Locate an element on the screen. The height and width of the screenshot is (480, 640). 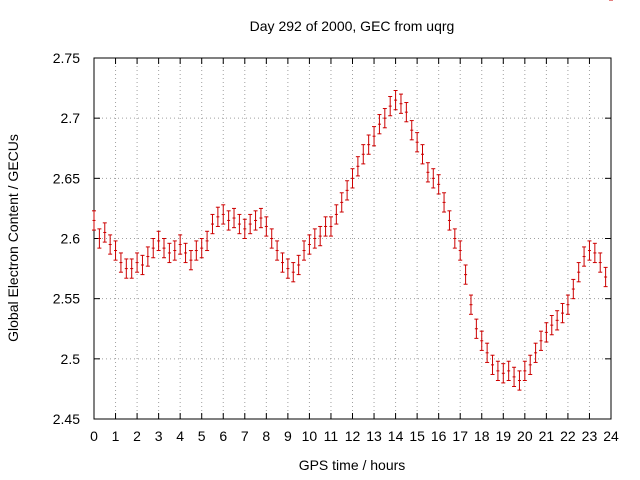
x-tick-label: 10 is located at coordinates (310, 436).